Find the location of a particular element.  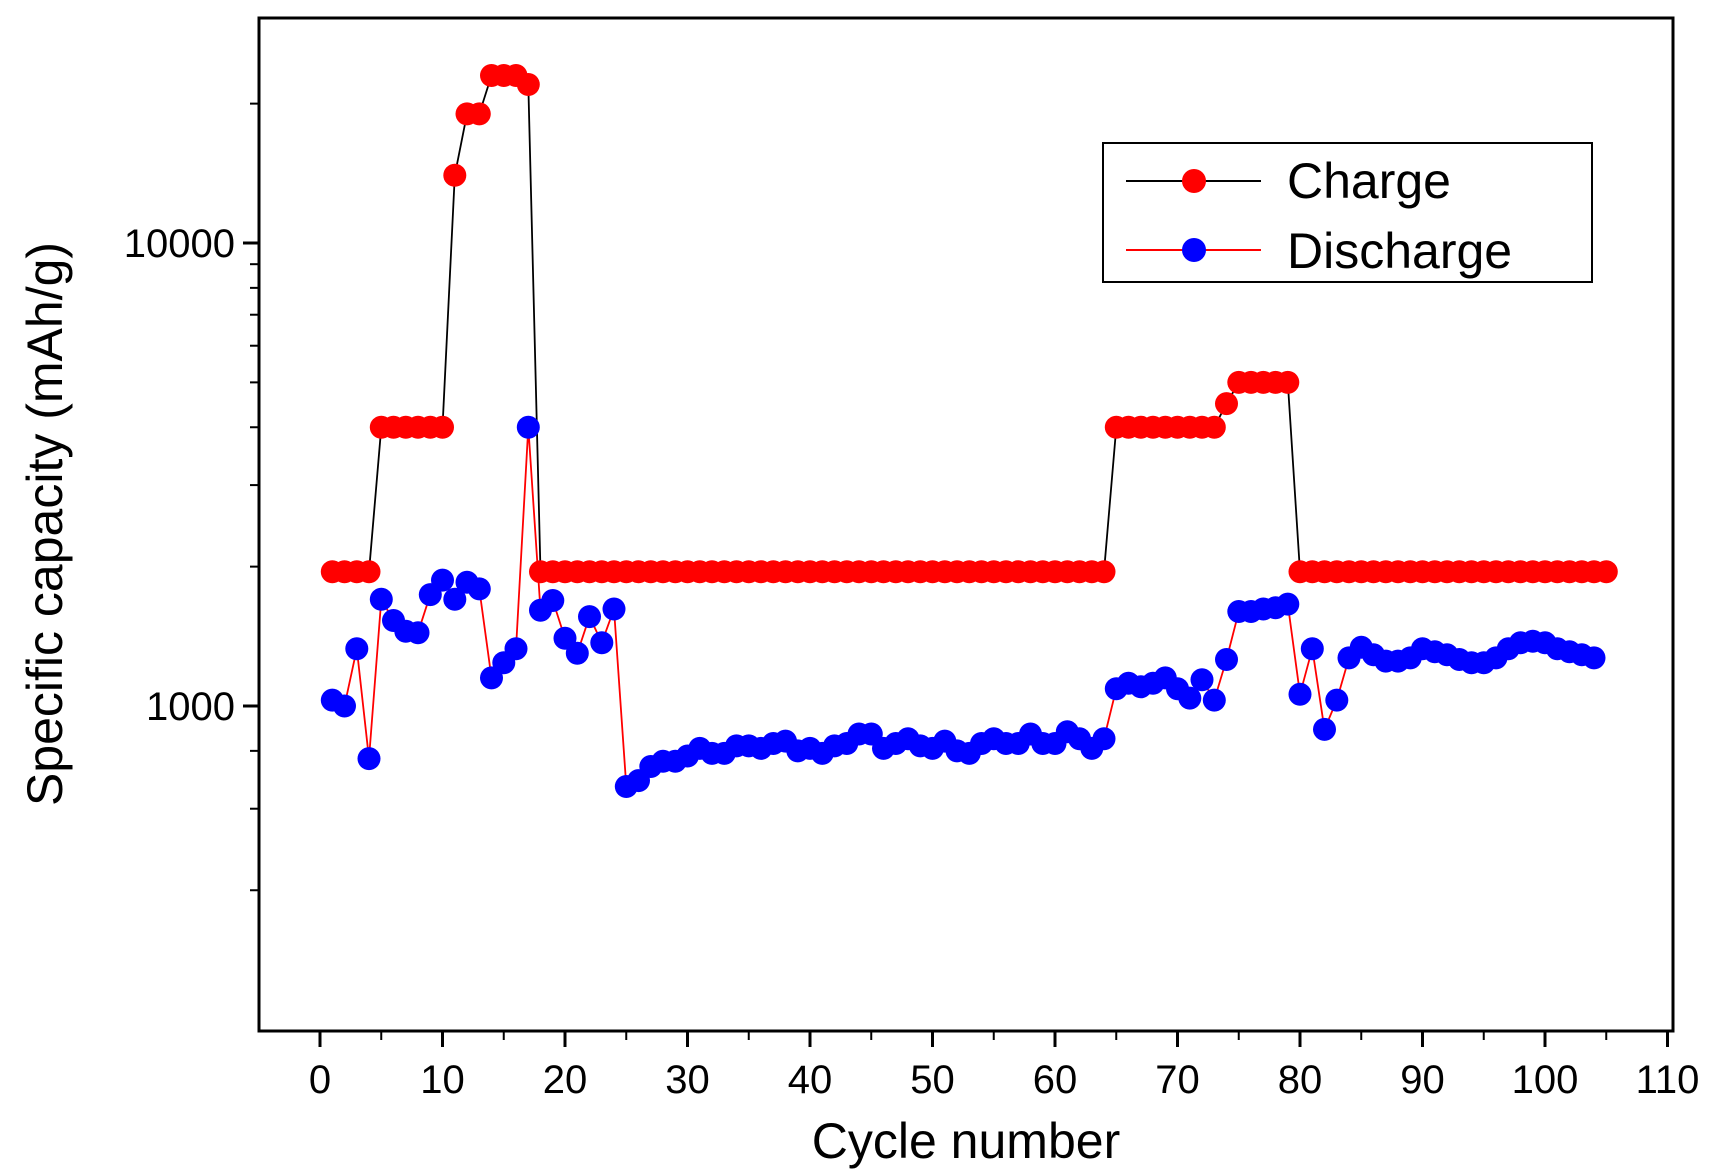

y-axis: 1000 10000 is located at coordinates (191, 497).